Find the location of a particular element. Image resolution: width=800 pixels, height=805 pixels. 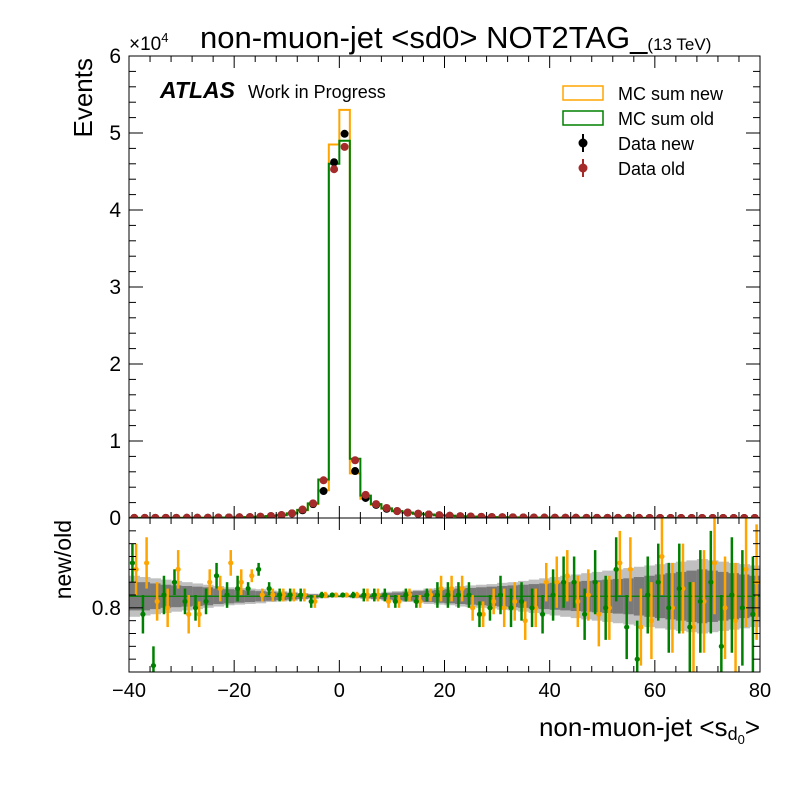

y-multiplier: ×10⁴ is located at coordinates (148, 42).